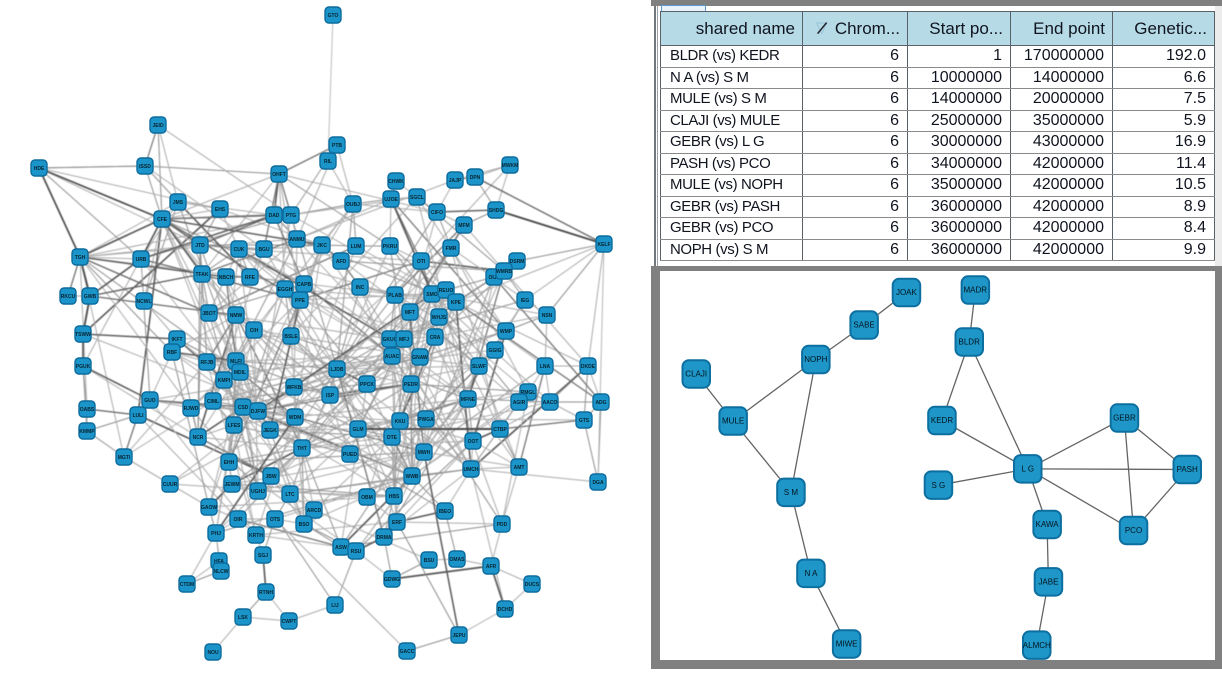  I want to click on svg-text: AGIR, so click(519, 403).